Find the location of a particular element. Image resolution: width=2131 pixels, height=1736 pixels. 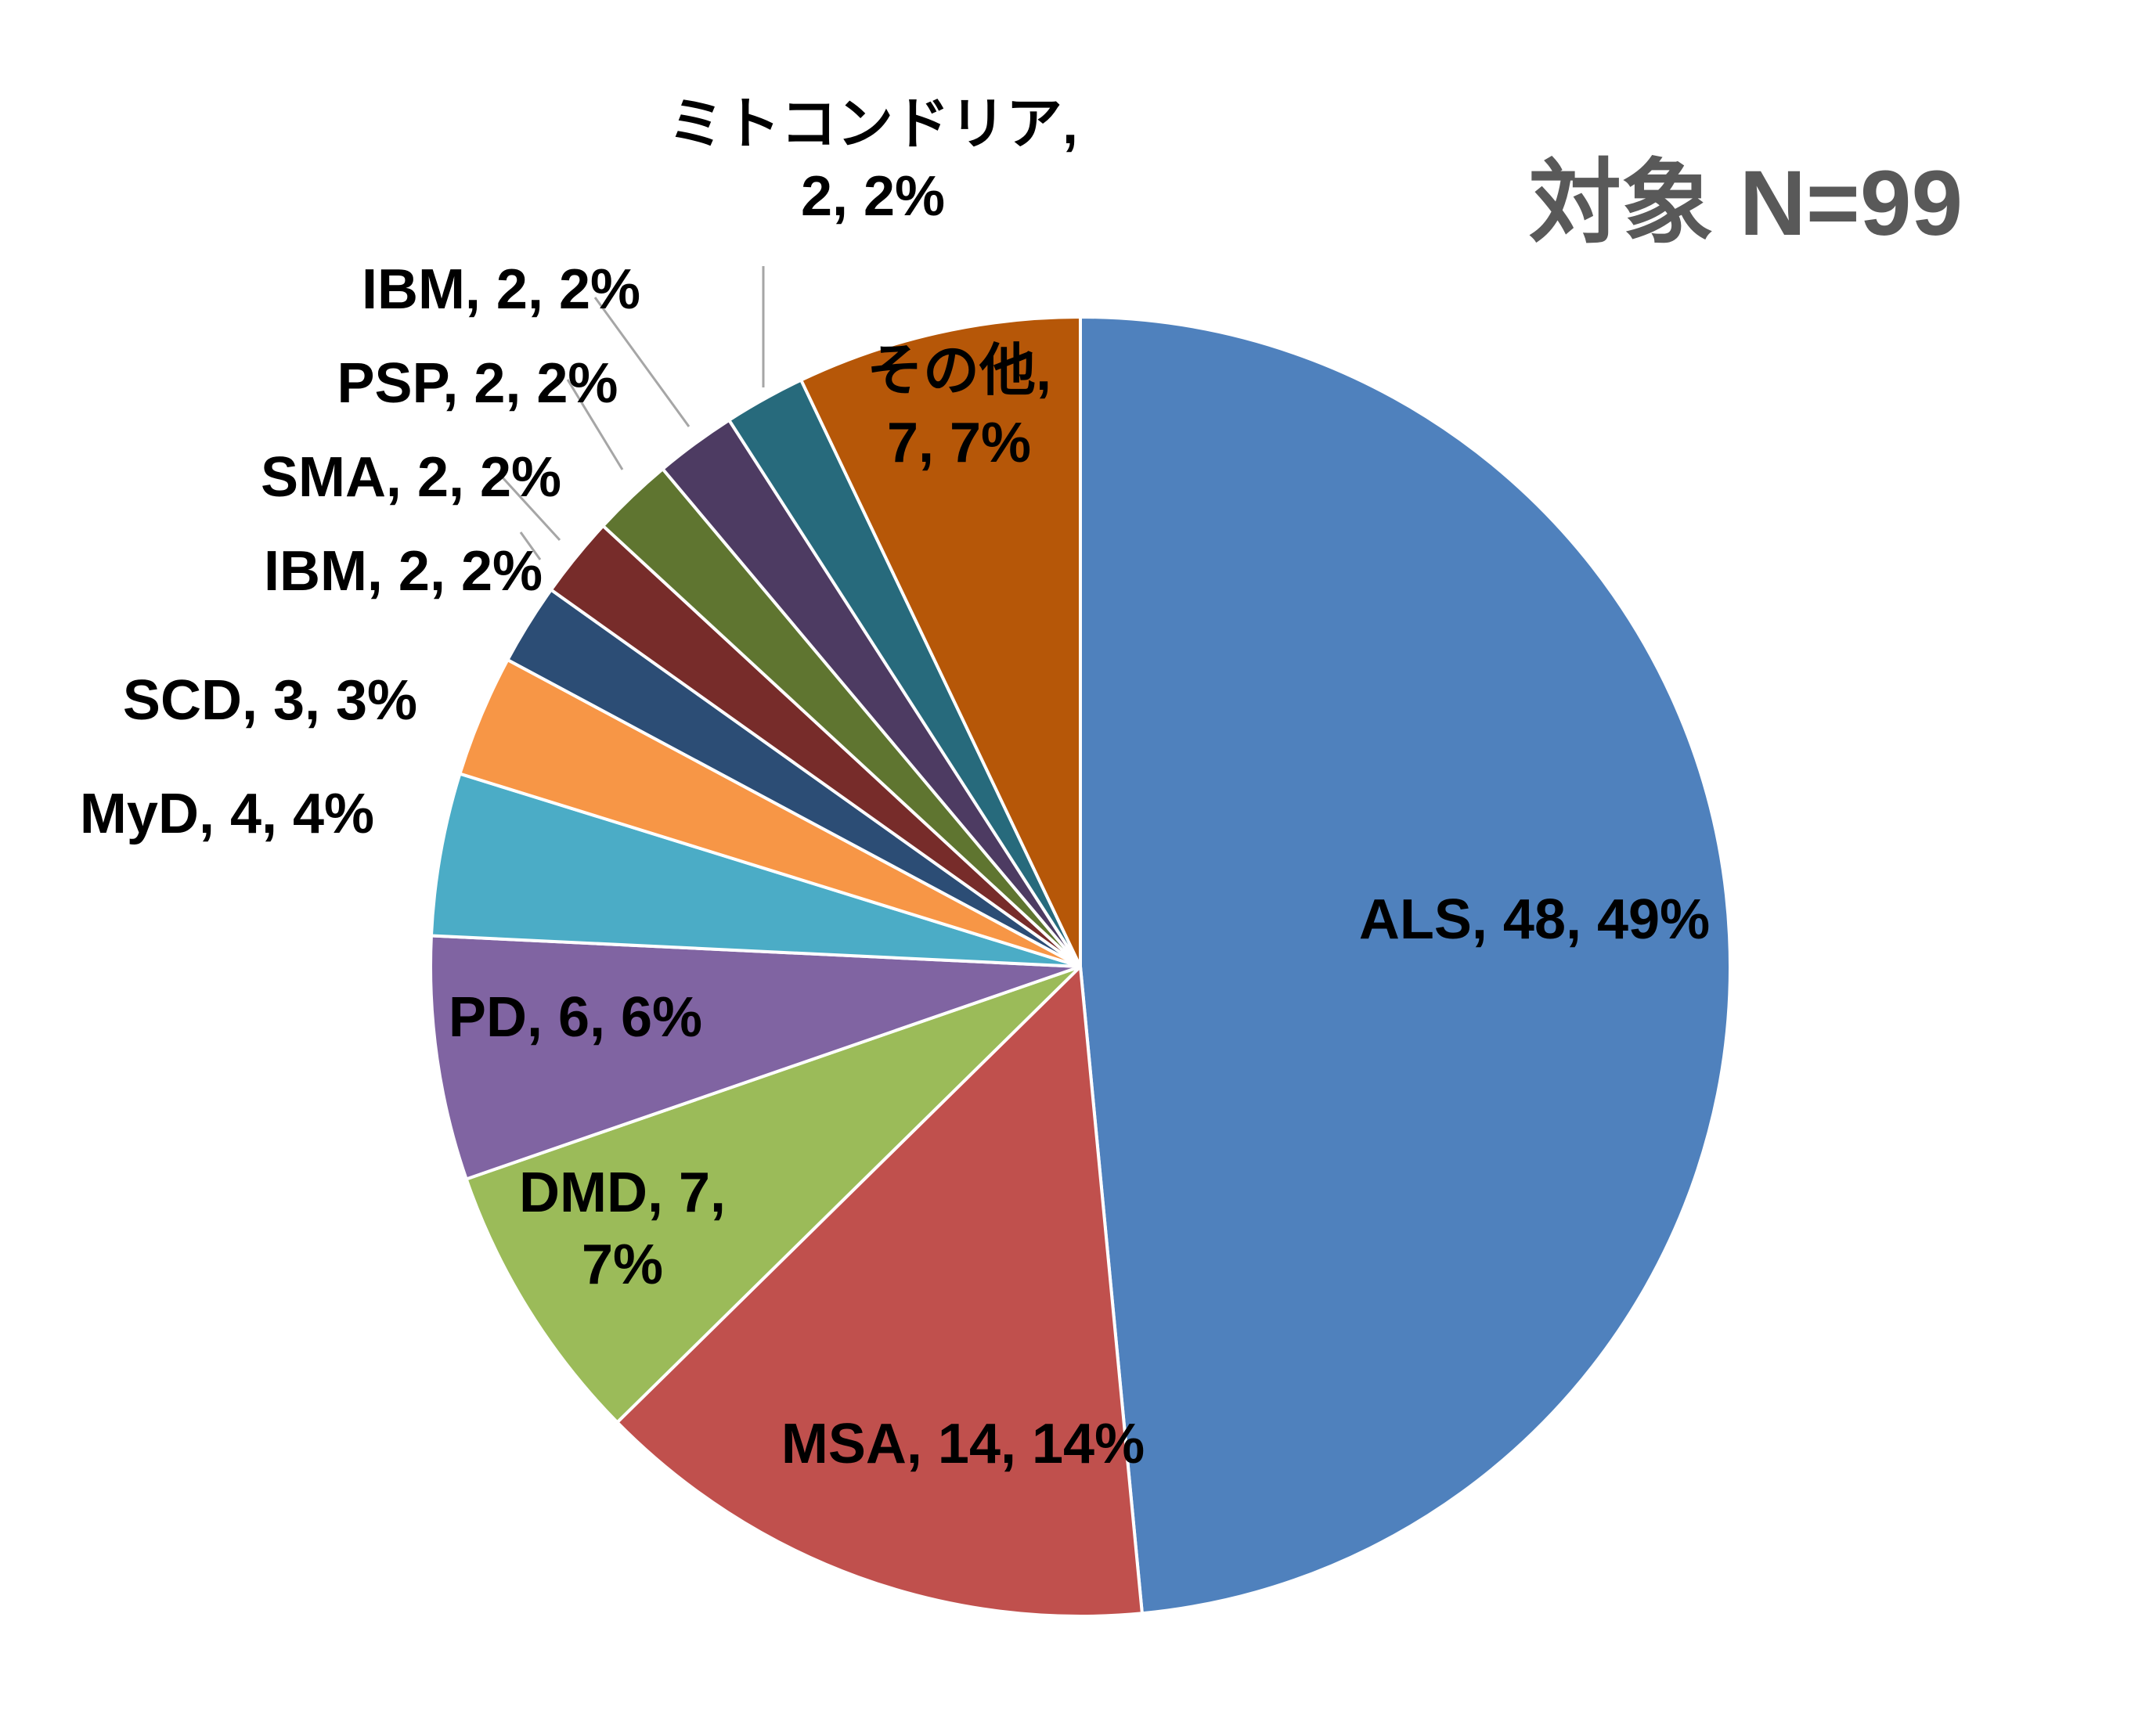

data-label-line: ミトコンドリア, is located at coordinates (873, 125).